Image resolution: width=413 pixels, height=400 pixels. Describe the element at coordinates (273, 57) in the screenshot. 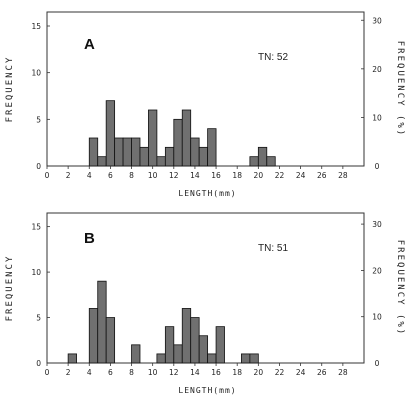

I see `sample-size-annotation: TN: 52` at that location.